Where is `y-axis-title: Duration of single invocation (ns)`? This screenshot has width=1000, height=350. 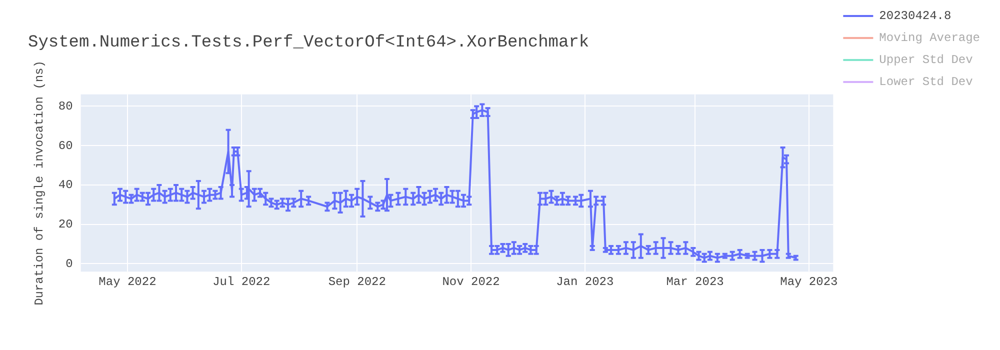
y-axis-title: Duration of single invocation (ns) is located at coordinates (39, 183).